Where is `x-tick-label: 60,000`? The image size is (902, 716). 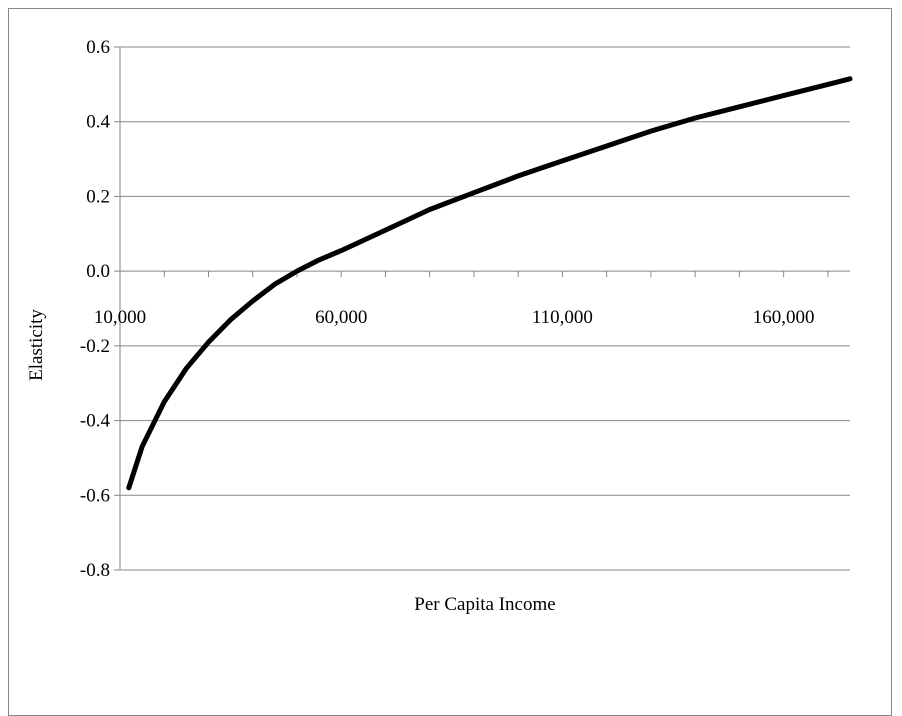
x-tick-label: 60,000 is located at coordinates (341, 317).